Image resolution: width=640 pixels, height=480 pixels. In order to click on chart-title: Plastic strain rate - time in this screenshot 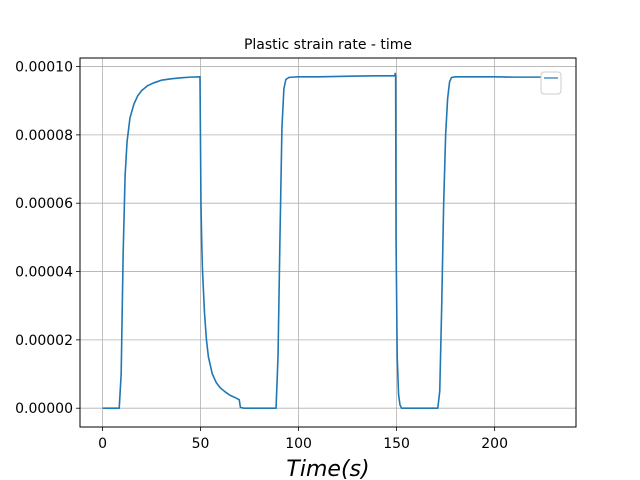, I will do `click(328, 45)`.